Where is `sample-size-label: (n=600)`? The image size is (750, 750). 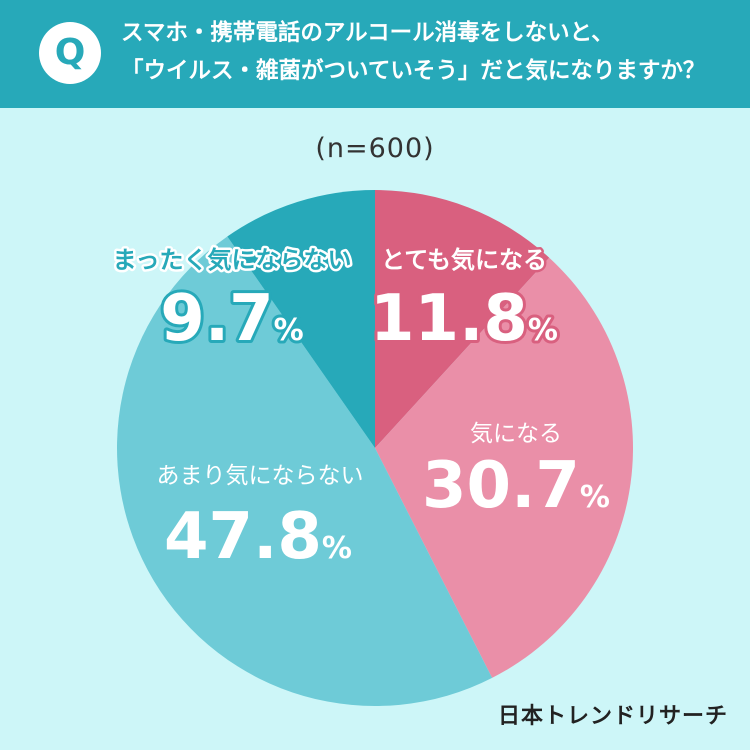
sample-size-label: (n=600) is located at coordinates (375, 148).